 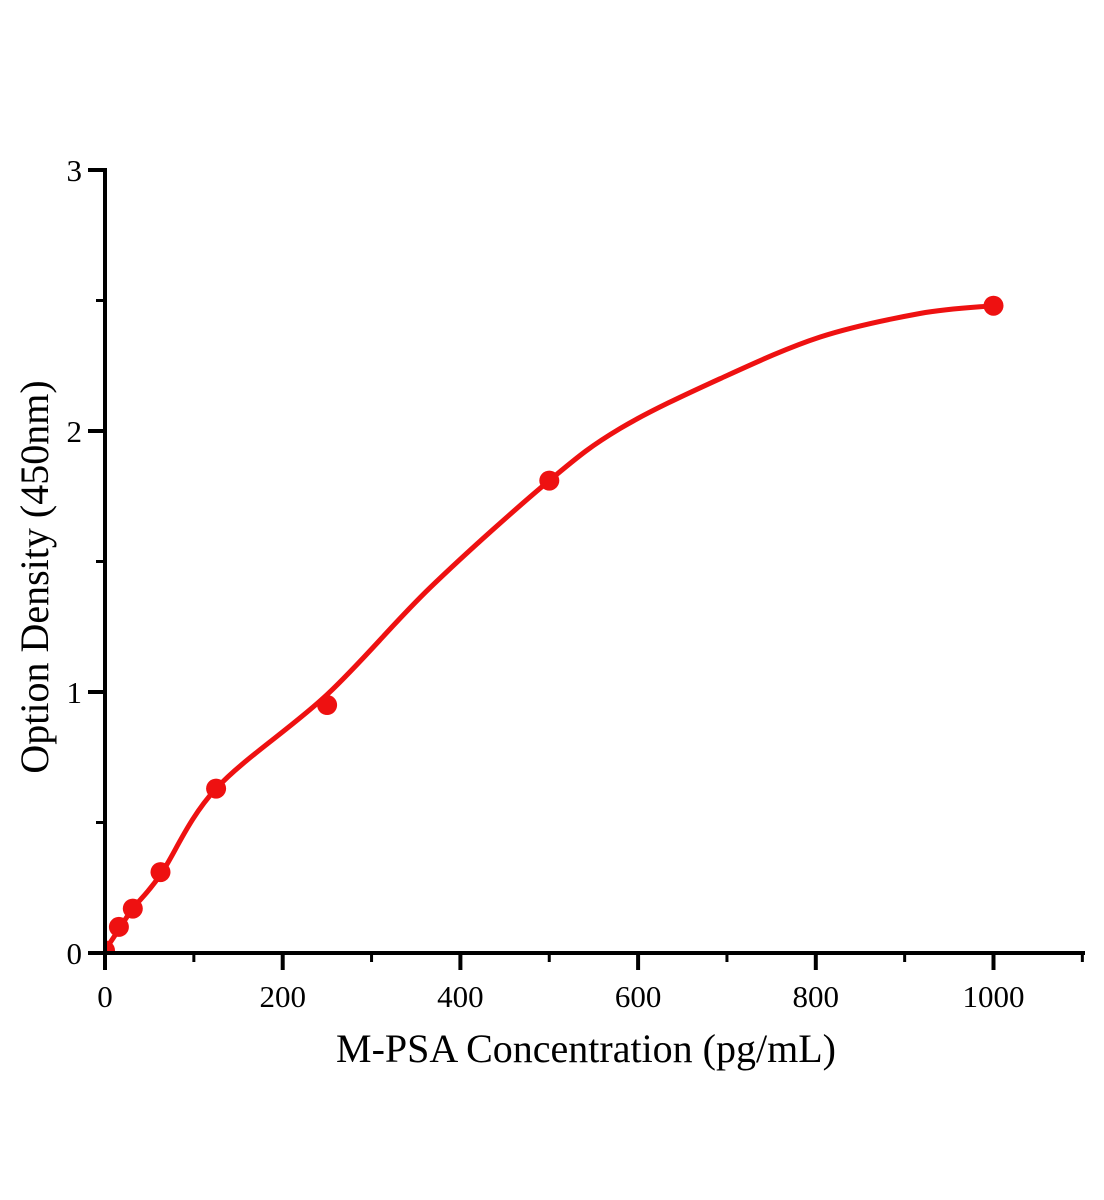 I want to click on y-axis-title: Option Density (450nm), so click(x=34, y=576).